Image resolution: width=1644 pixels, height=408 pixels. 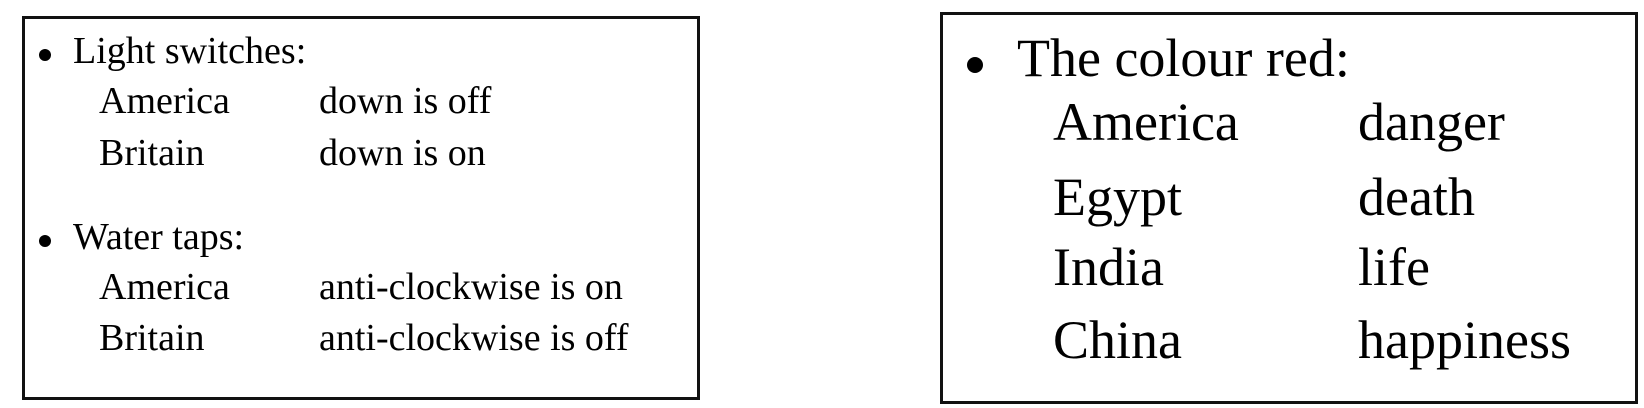 What do you see at coordinates (1108, 267) in the screenshot?
I see `country-cell: India` at bounding box center [1108, 267].